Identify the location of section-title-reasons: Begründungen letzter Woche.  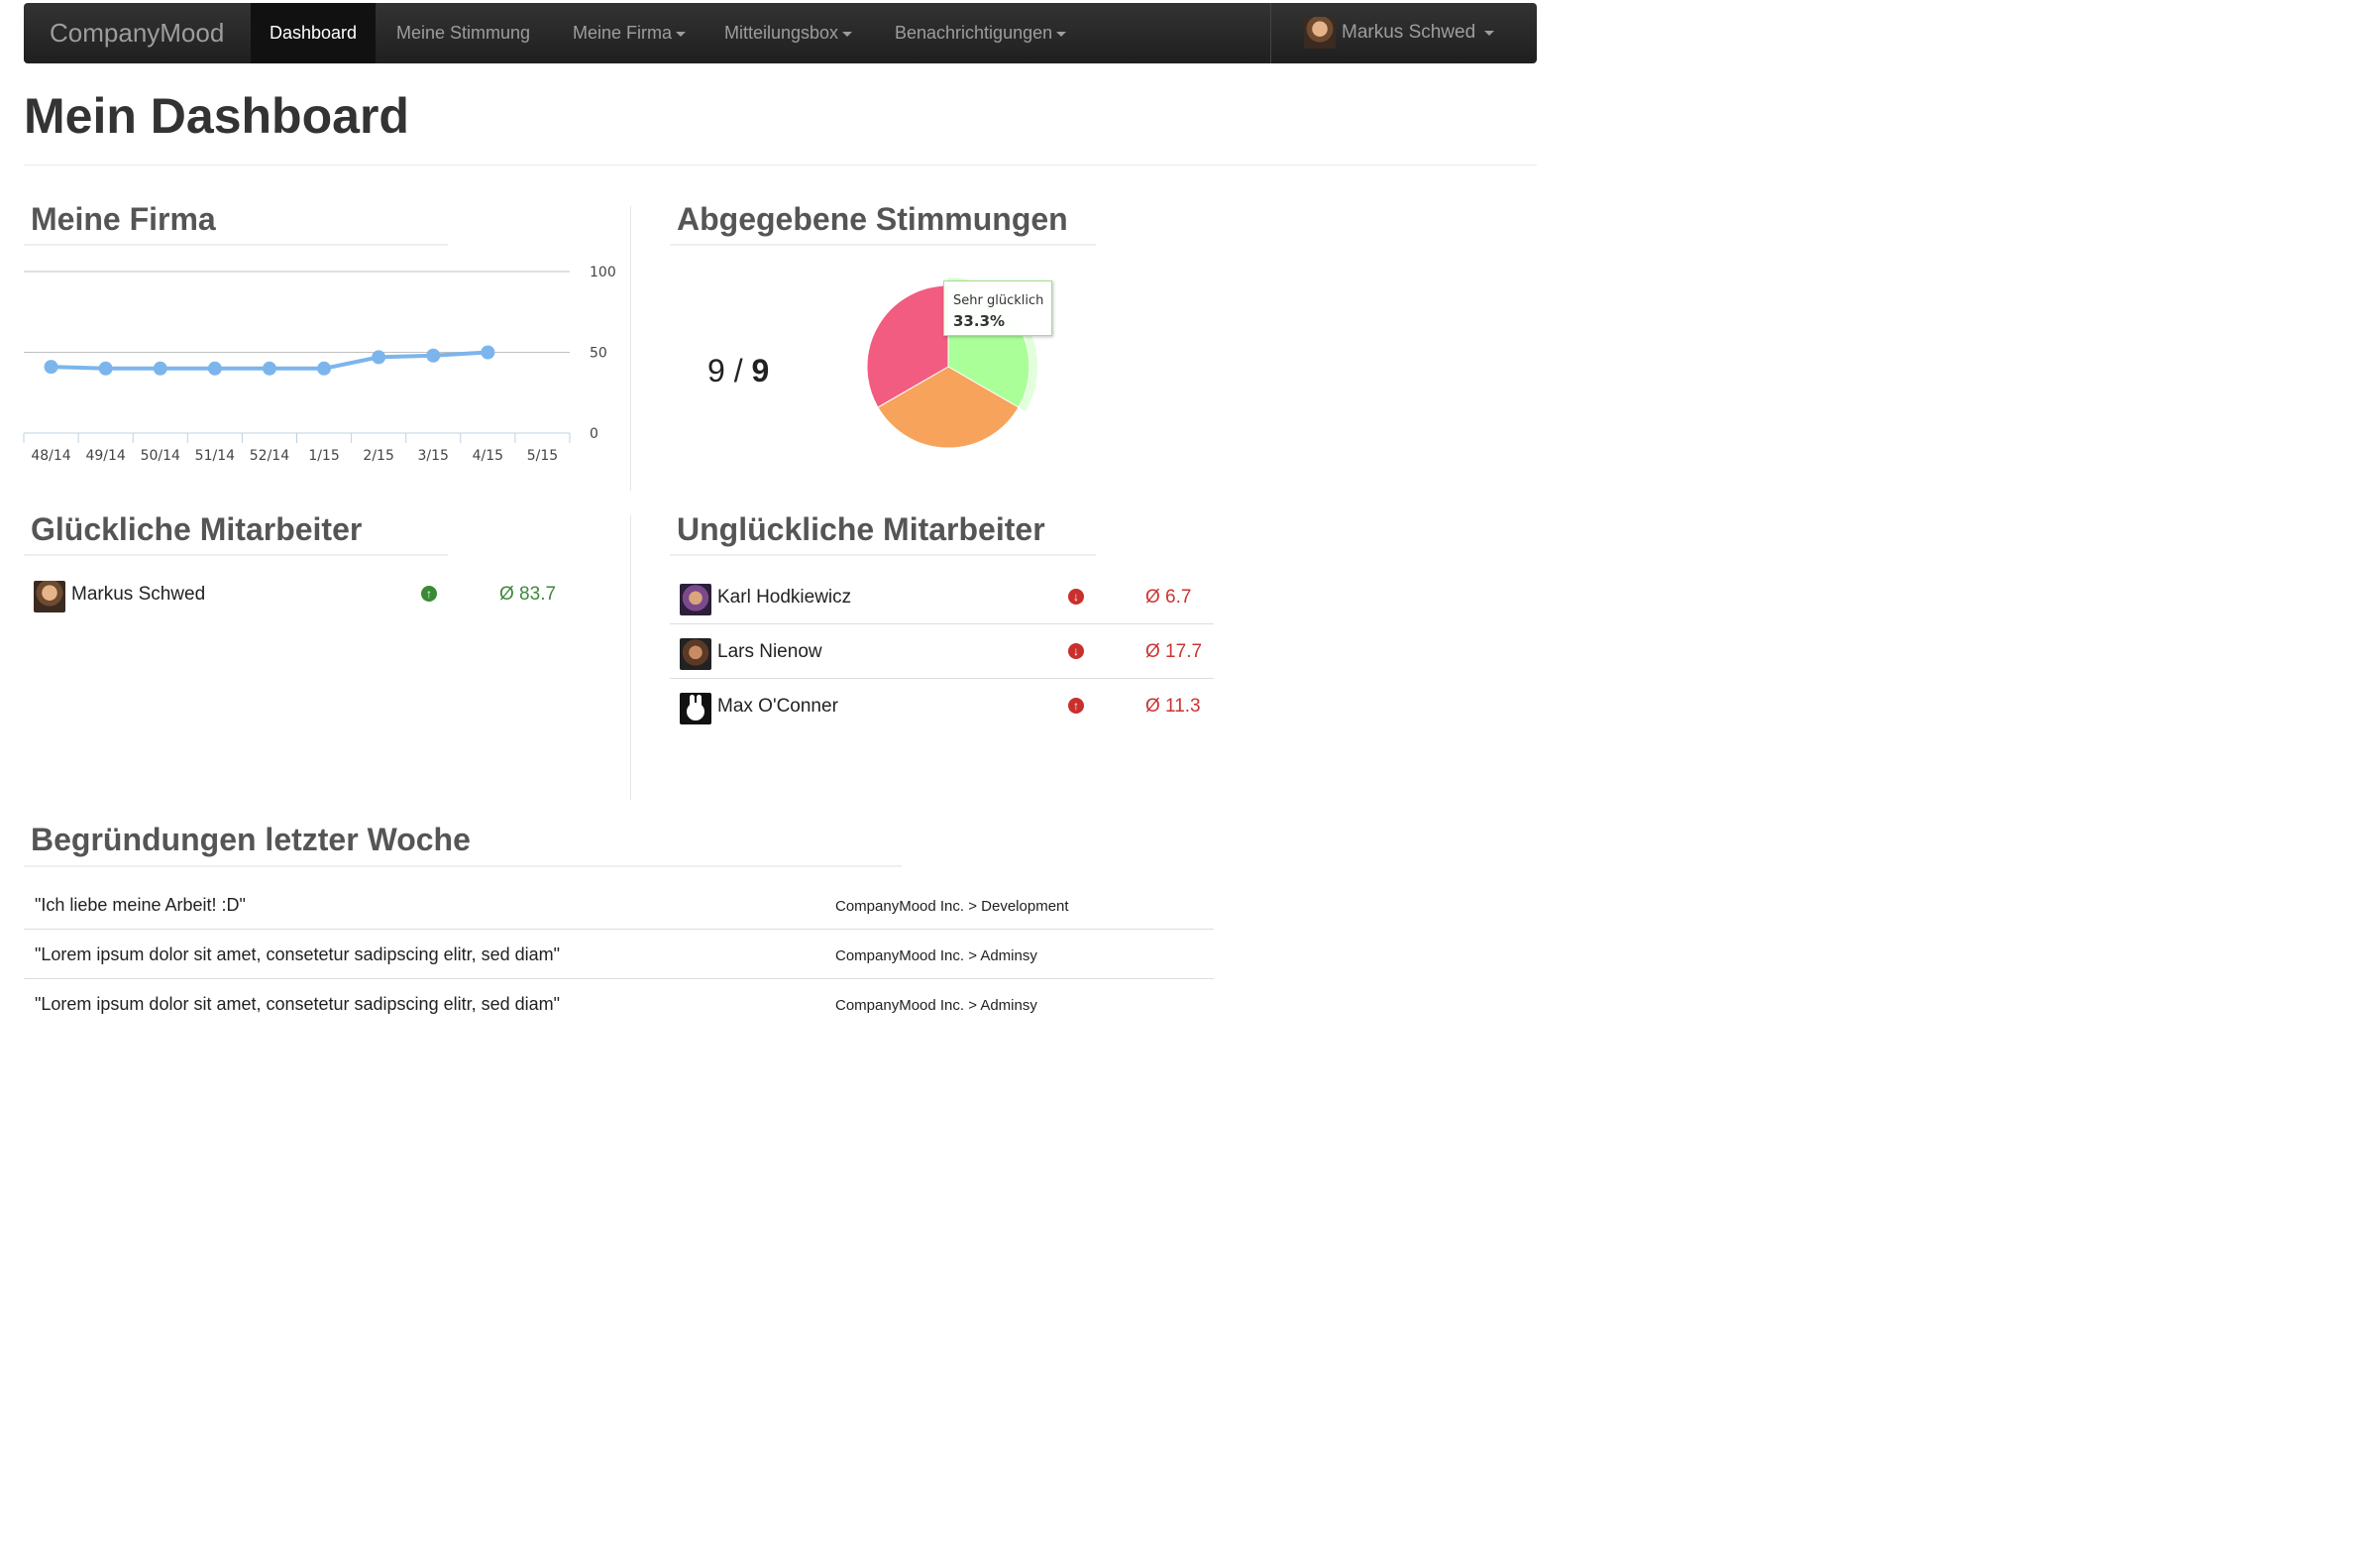
(251, 839).